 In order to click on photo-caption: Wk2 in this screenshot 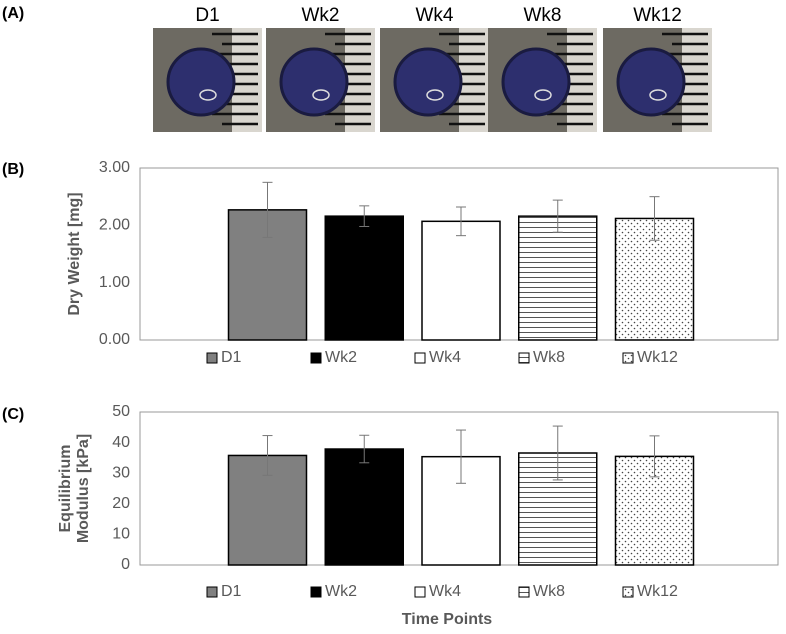, I will do `click(321, 15)`.